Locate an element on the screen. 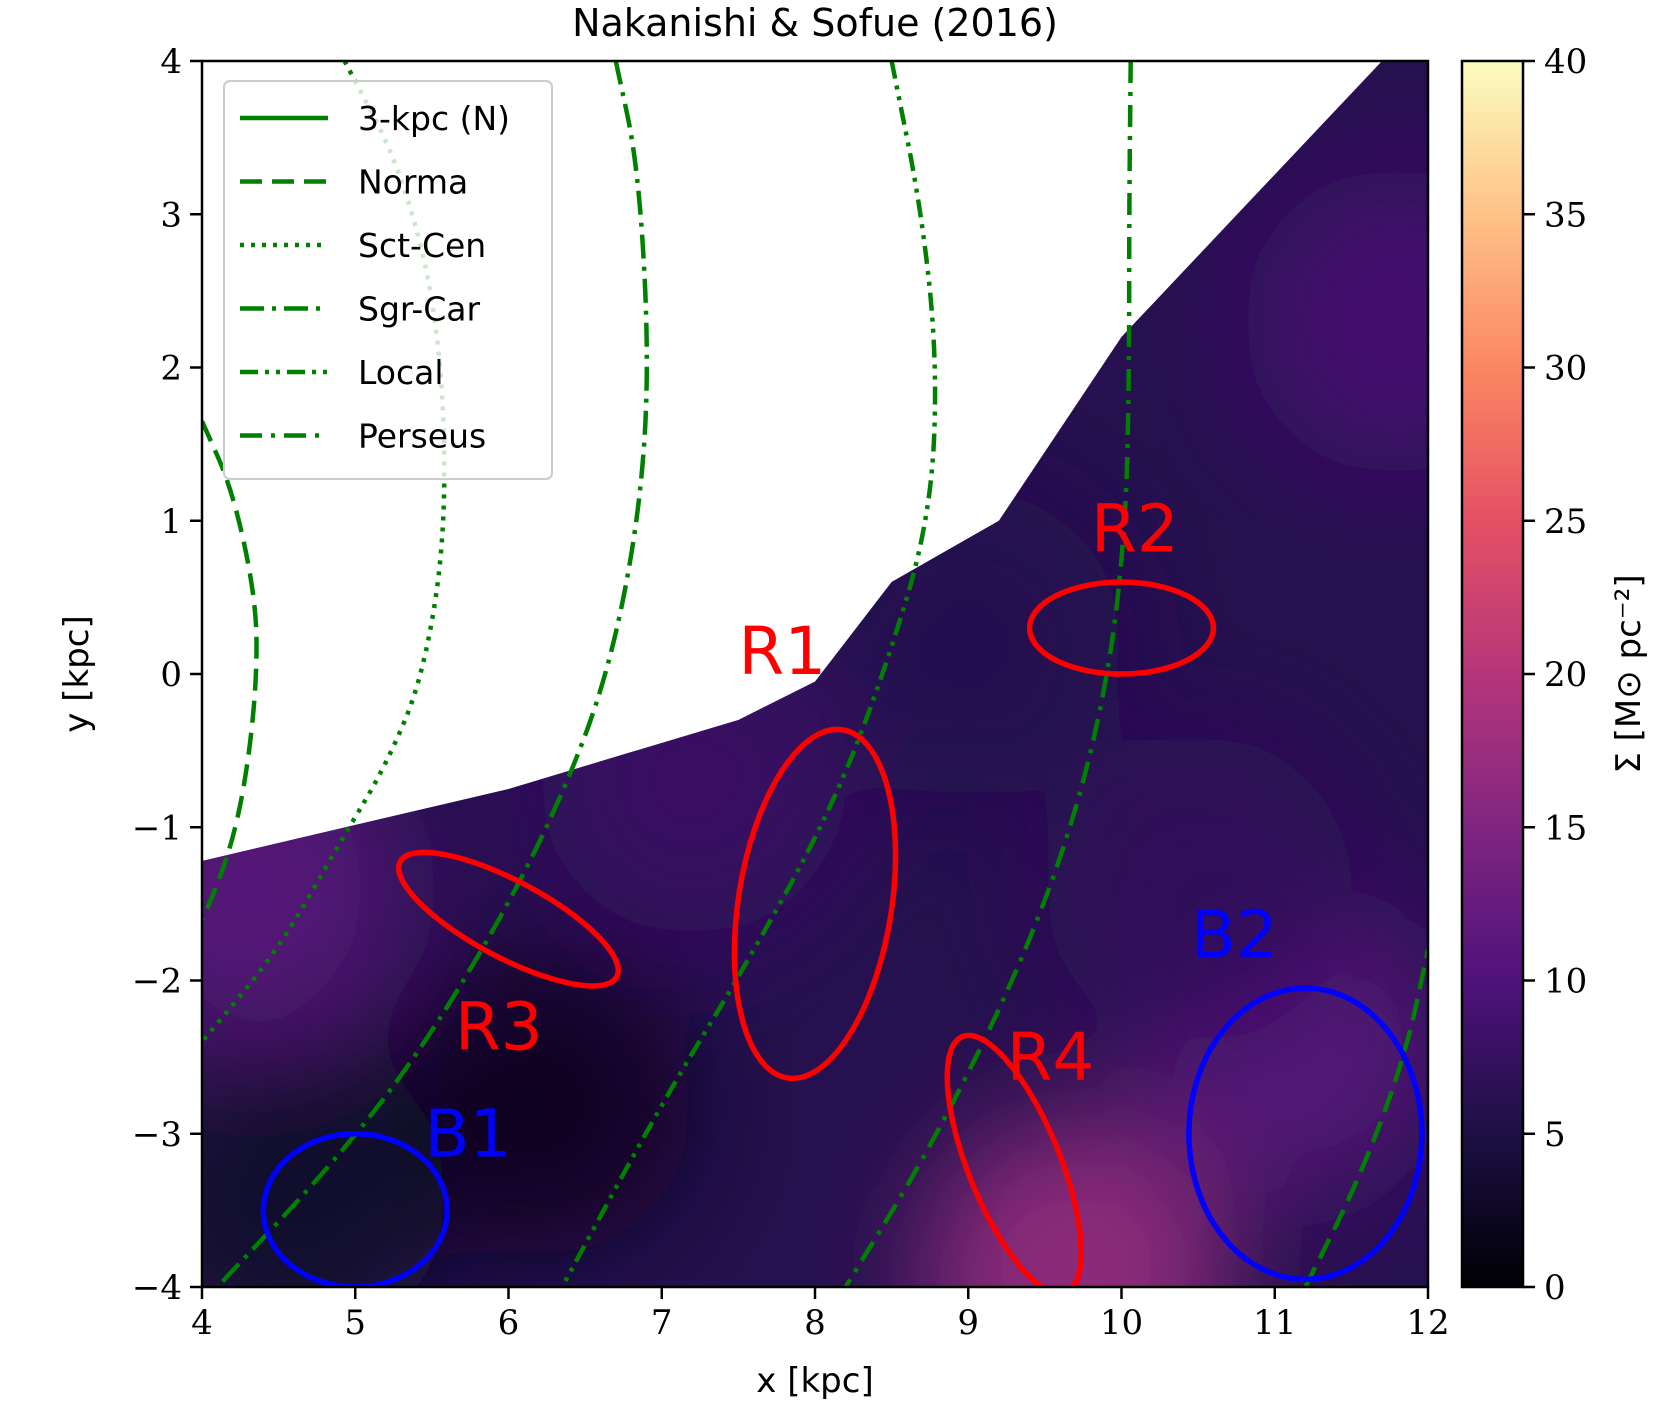  region-r3-ellipse is located at coordinates (508, 919).